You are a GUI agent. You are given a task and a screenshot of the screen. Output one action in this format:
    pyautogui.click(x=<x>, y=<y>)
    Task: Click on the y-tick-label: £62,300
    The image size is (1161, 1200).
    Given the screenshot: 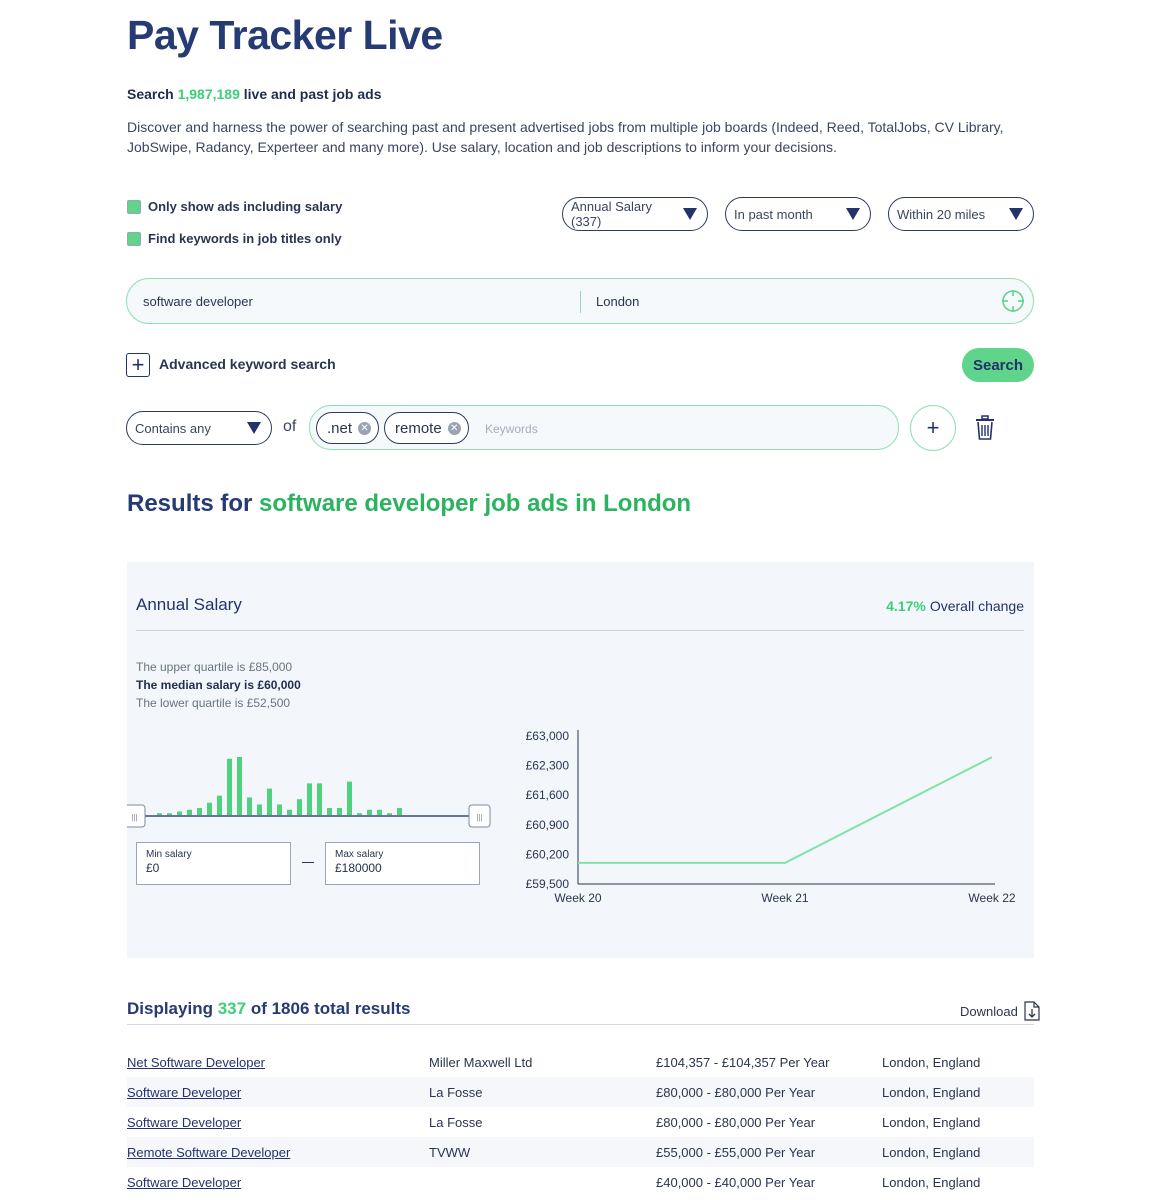 What is the action you would take?
    pyautogui.click(x=548, y=766)
    